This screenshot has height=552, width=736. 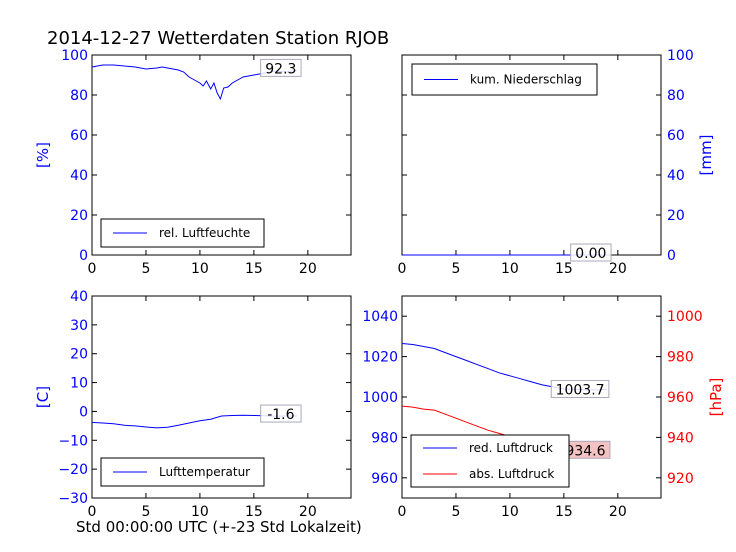 What do you see at coordinates (73, 499) in the screenshot?
I see `y-tick-label: −30` at bounding box center [73, 499].